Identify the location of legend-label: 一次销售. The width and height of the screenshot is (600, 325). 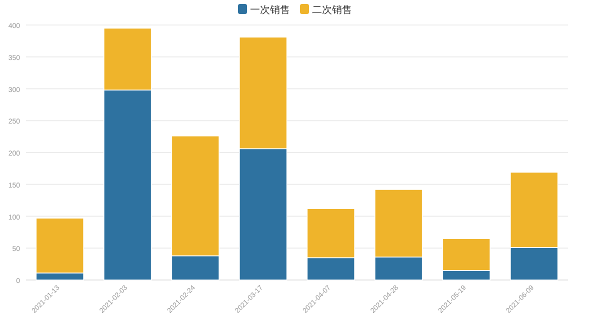
(270, 10).